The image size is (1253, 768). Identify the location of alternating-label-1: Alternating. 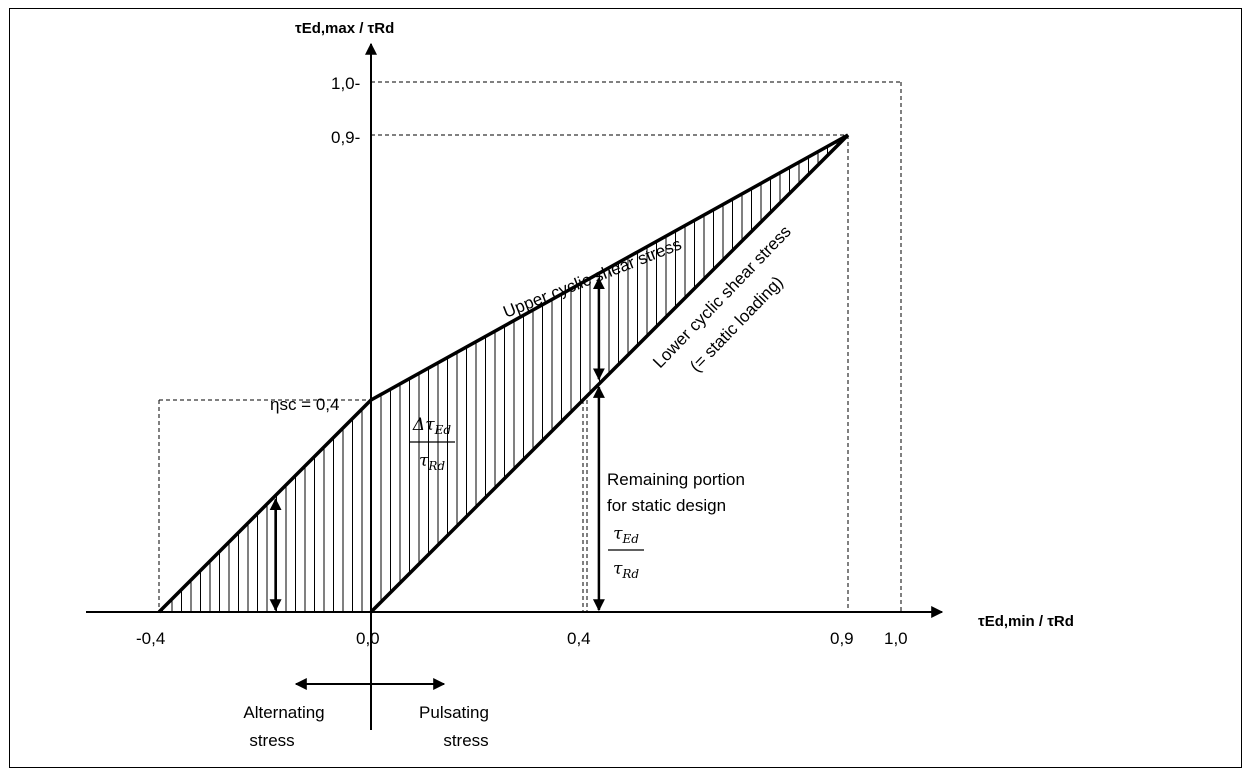
(283, 712).